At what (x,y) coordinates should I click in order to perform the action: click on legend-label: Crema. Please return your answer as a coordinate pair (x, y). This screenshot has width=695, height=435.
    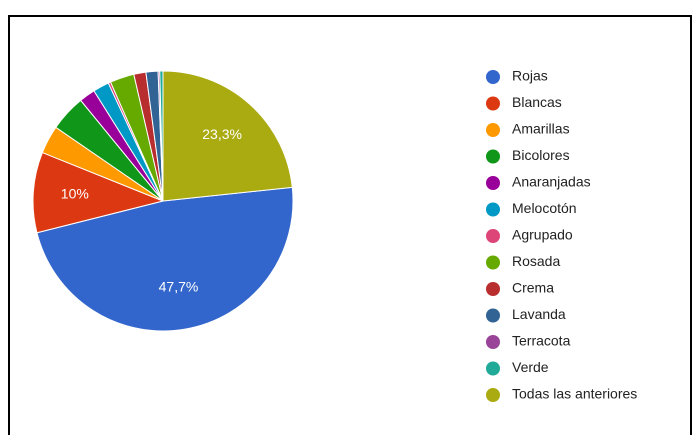
    Looking at the image, I should click on (533, 288).